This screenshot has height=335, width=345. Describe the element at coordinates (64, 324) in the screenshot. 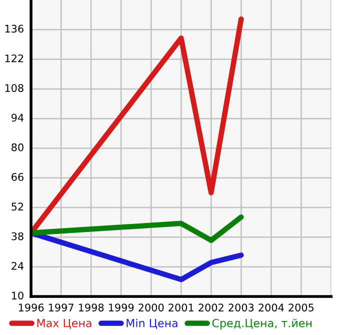

I see `legend-label: Max Цена` at that location.